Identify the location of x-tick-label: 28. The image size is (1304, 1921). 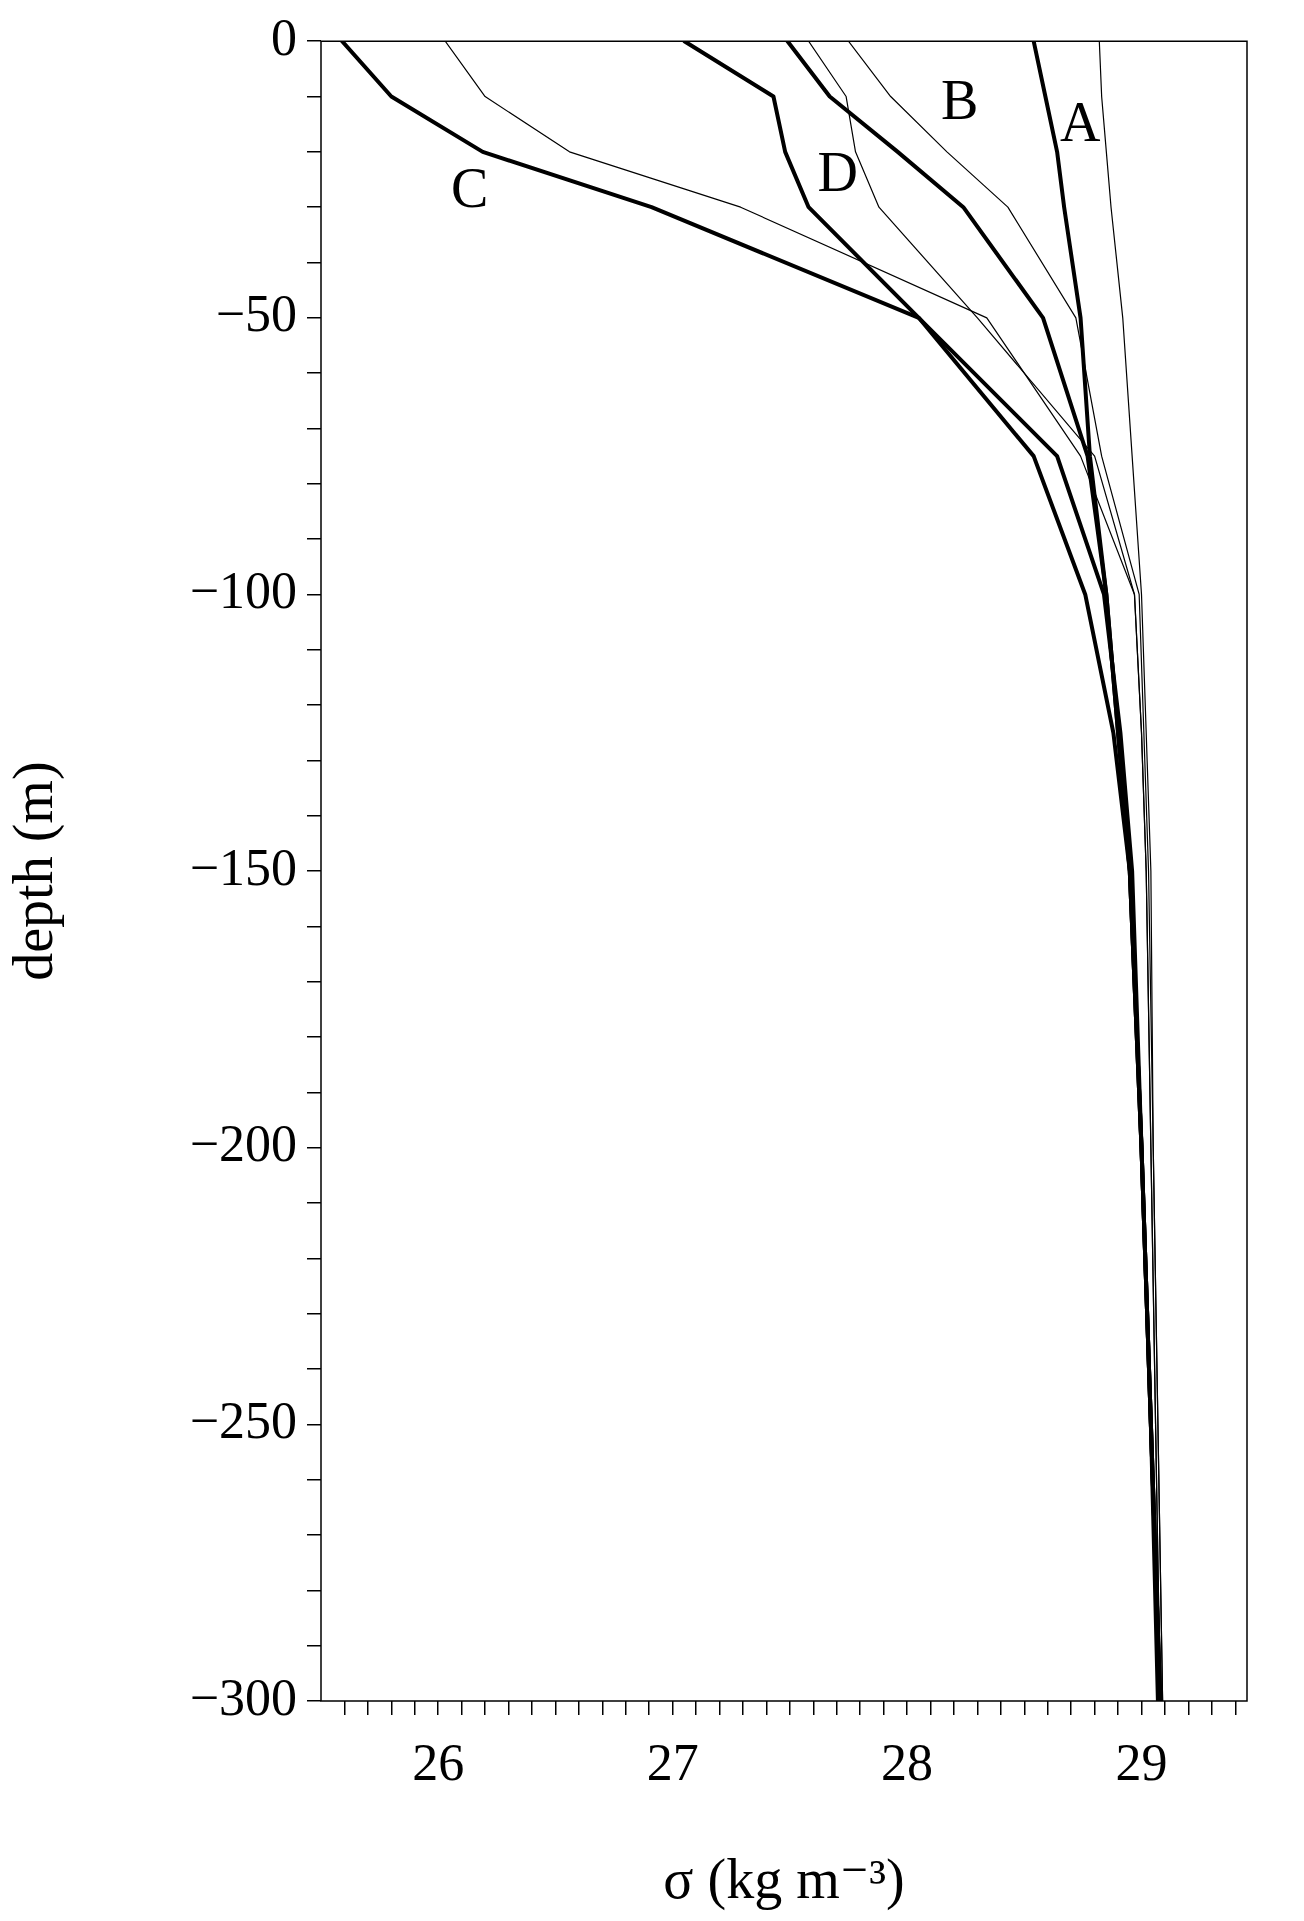
(907, 1762).